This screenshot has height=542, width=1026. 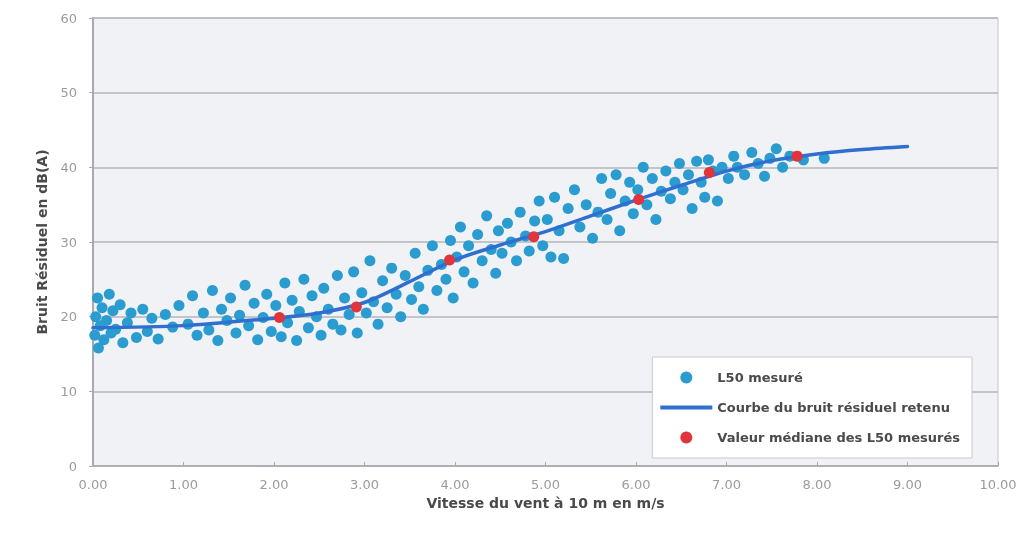 What do you see at coordinates (364, 484) in the screenshot?
I see `x-tick-label: 3.00` at bounding box center [364, 484].